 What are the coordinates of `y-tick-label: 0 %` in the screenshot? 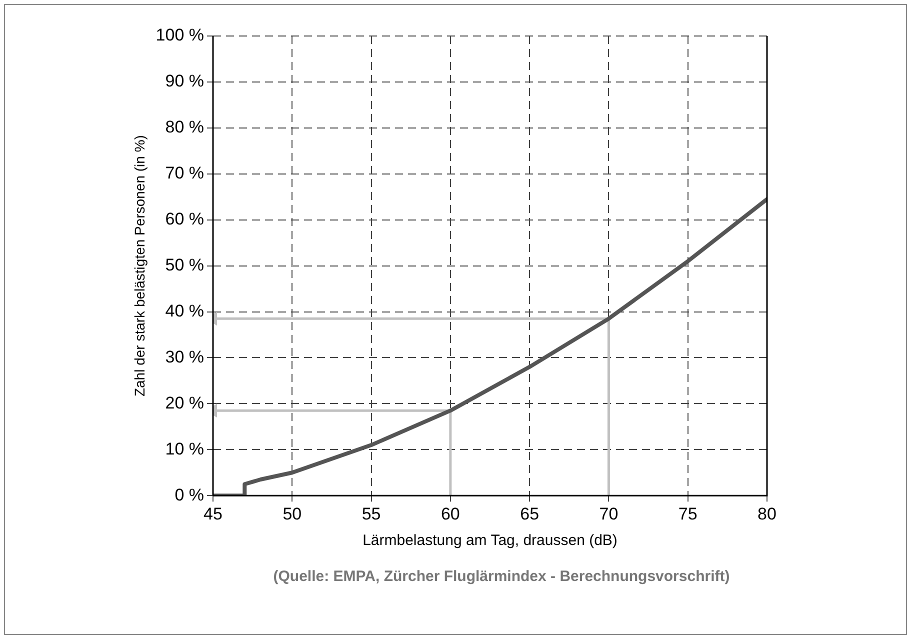 It's located at (189, 494).